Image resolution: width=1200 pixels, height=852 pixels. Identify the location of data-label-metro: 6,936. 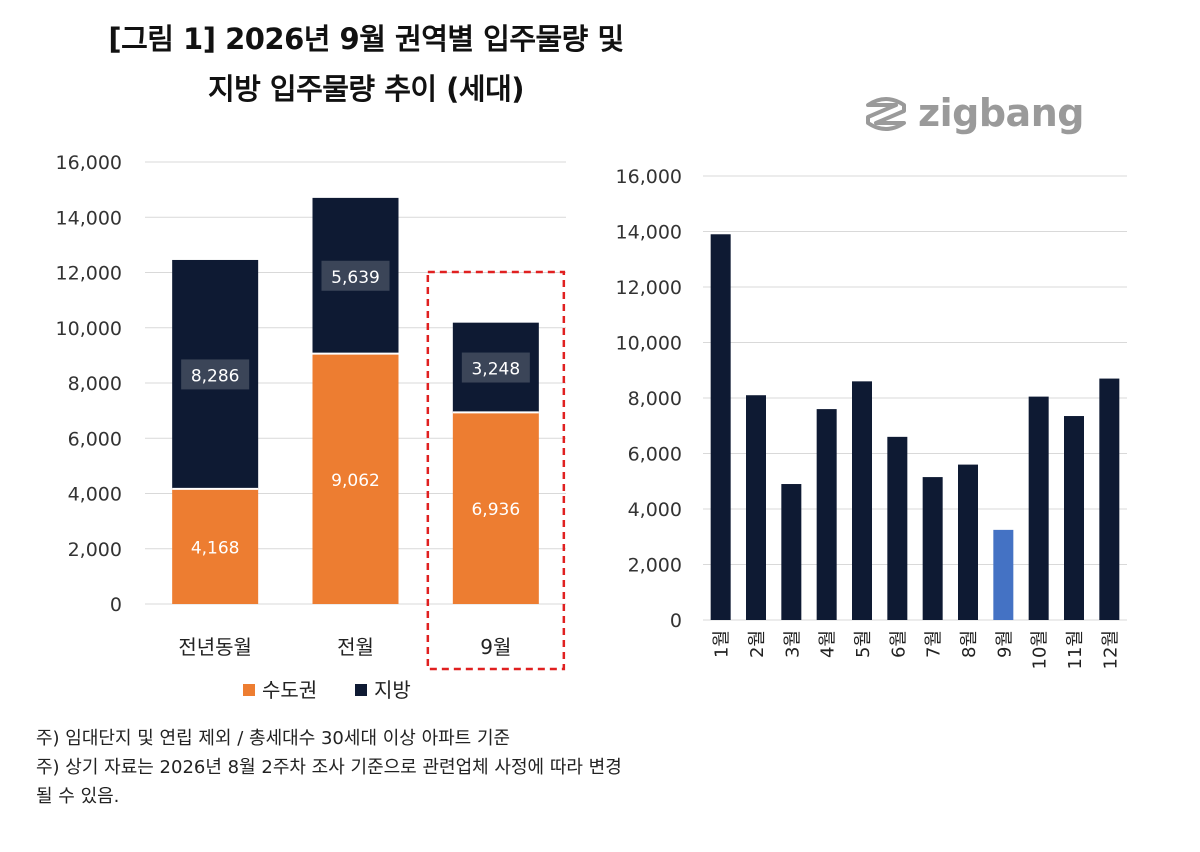
(495, 510).